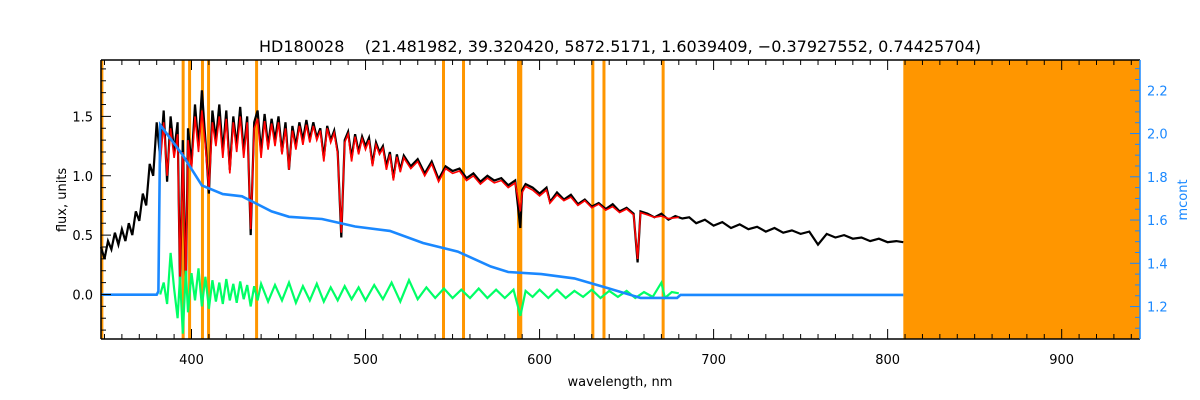  What do you see at coordinates (887, 360) in the screenshot?
I see `x-tick-label: 800` at bounding box center [887, 360].